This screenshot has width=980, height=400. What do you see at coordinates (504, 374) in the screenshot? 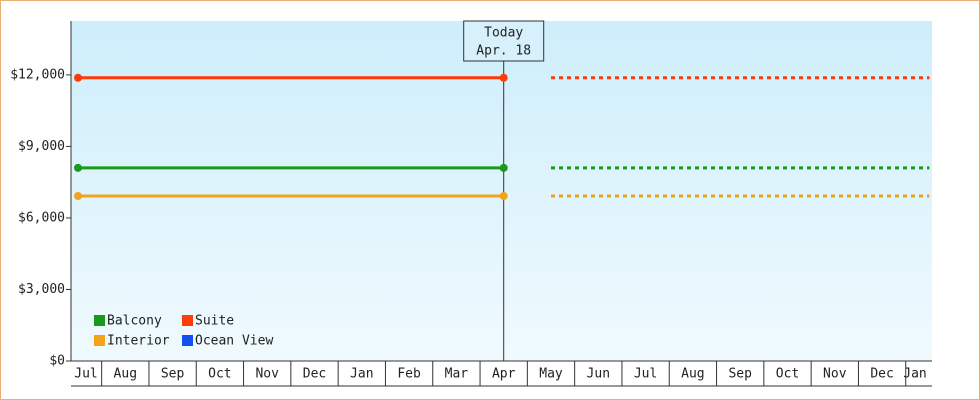
I see `x-tick-label: Apr` at bounding box center [504, 374].